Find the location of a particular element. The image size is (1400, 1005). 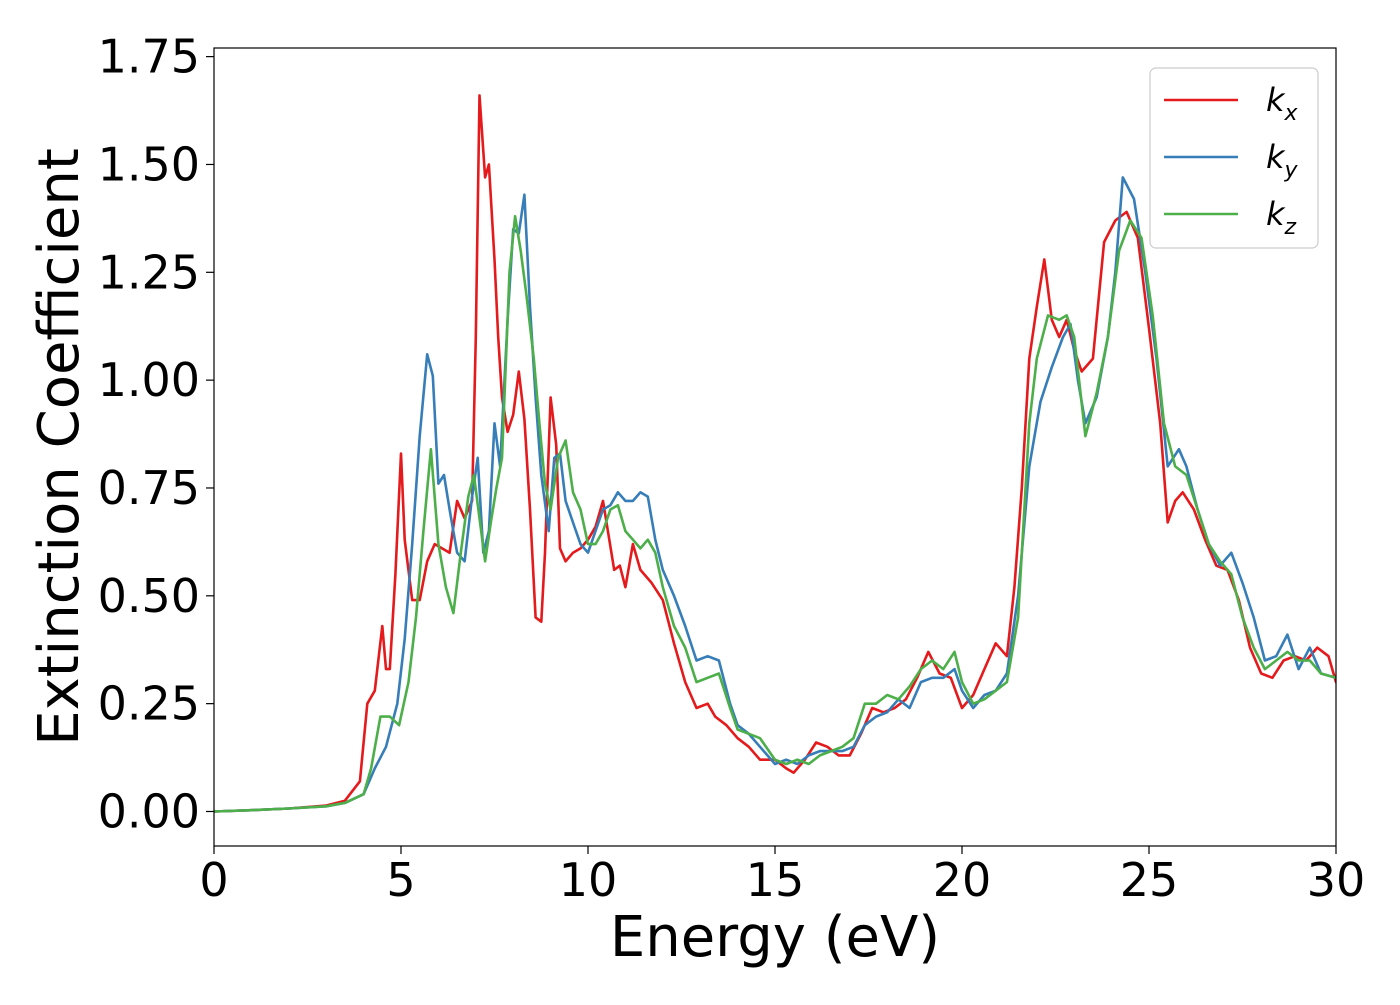

y-tick-label: 0.75 is located at coordinates (149, 488).